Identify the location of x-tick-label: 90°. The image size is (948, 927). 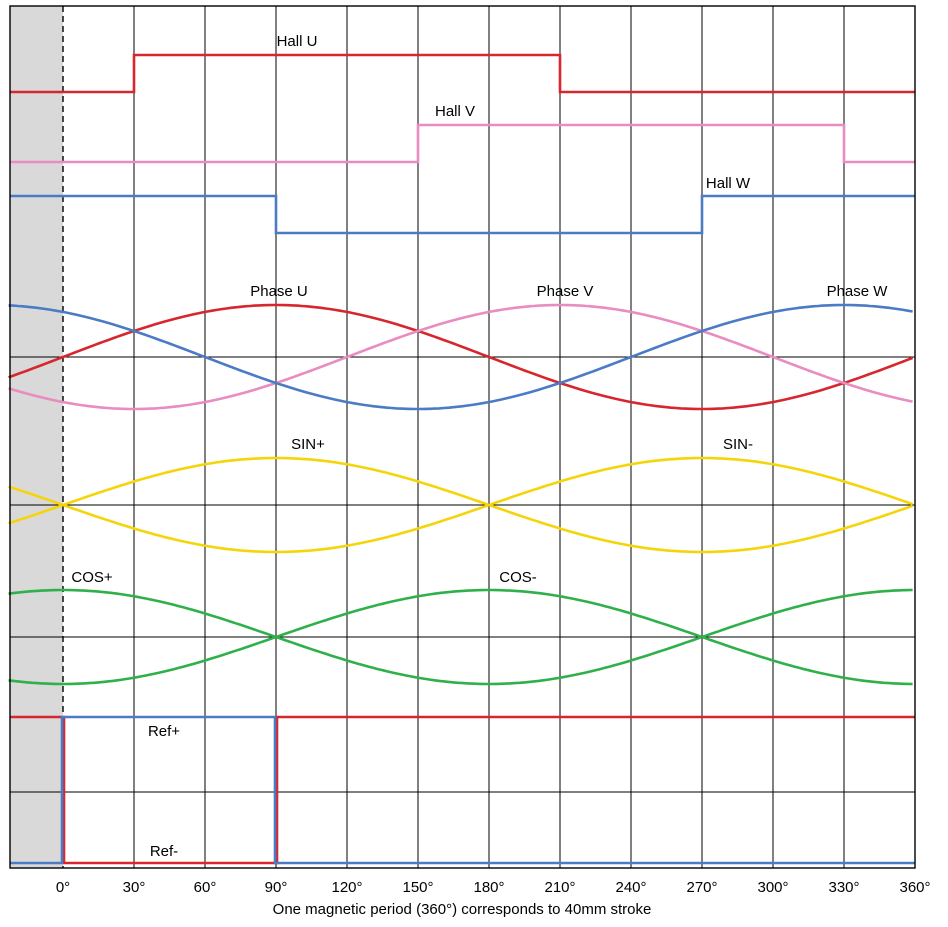
(276, 887).